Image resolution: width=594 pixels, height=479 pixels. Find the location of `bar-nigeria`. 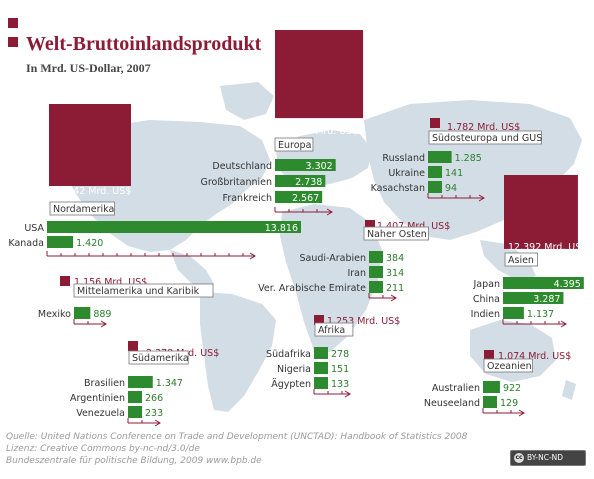

bar-nigeria is located at coordinates (321, 368).